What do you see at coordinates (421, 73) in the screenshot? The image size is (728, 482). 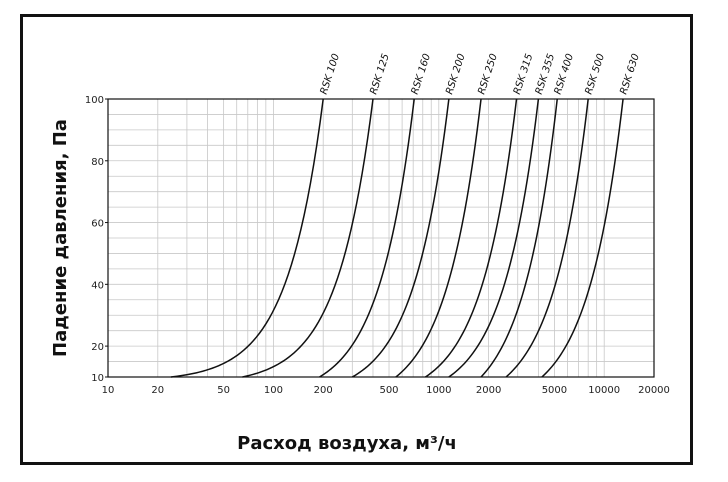 I see `series-label: RSK 160` at bounding box center [421, 73].